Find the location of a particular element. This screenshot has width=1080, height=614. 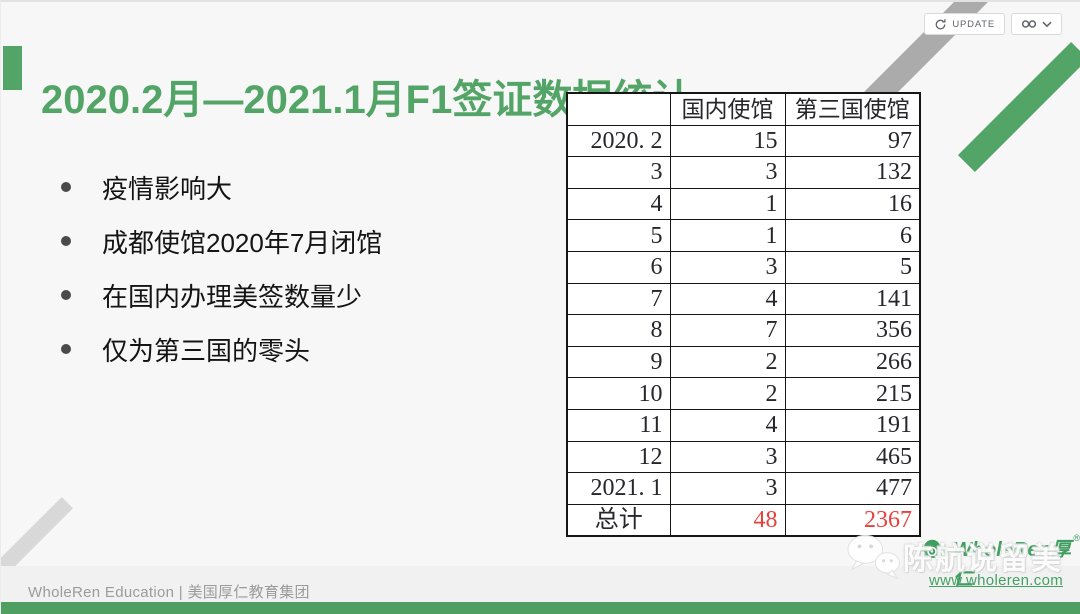

total-value-cell: 2367 is located at coordinates (852, 520).